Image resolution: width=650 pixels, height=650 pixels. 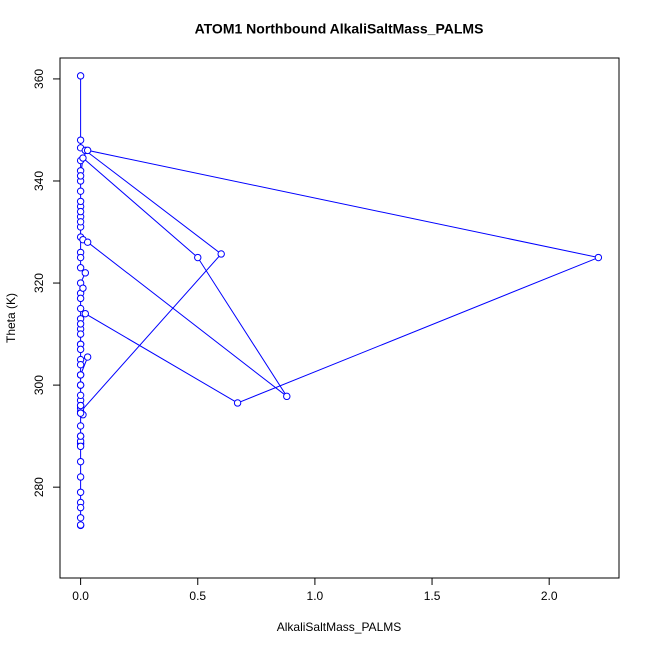 I want to click on x-tick-label: 0.0, so click(x=80, y=596).